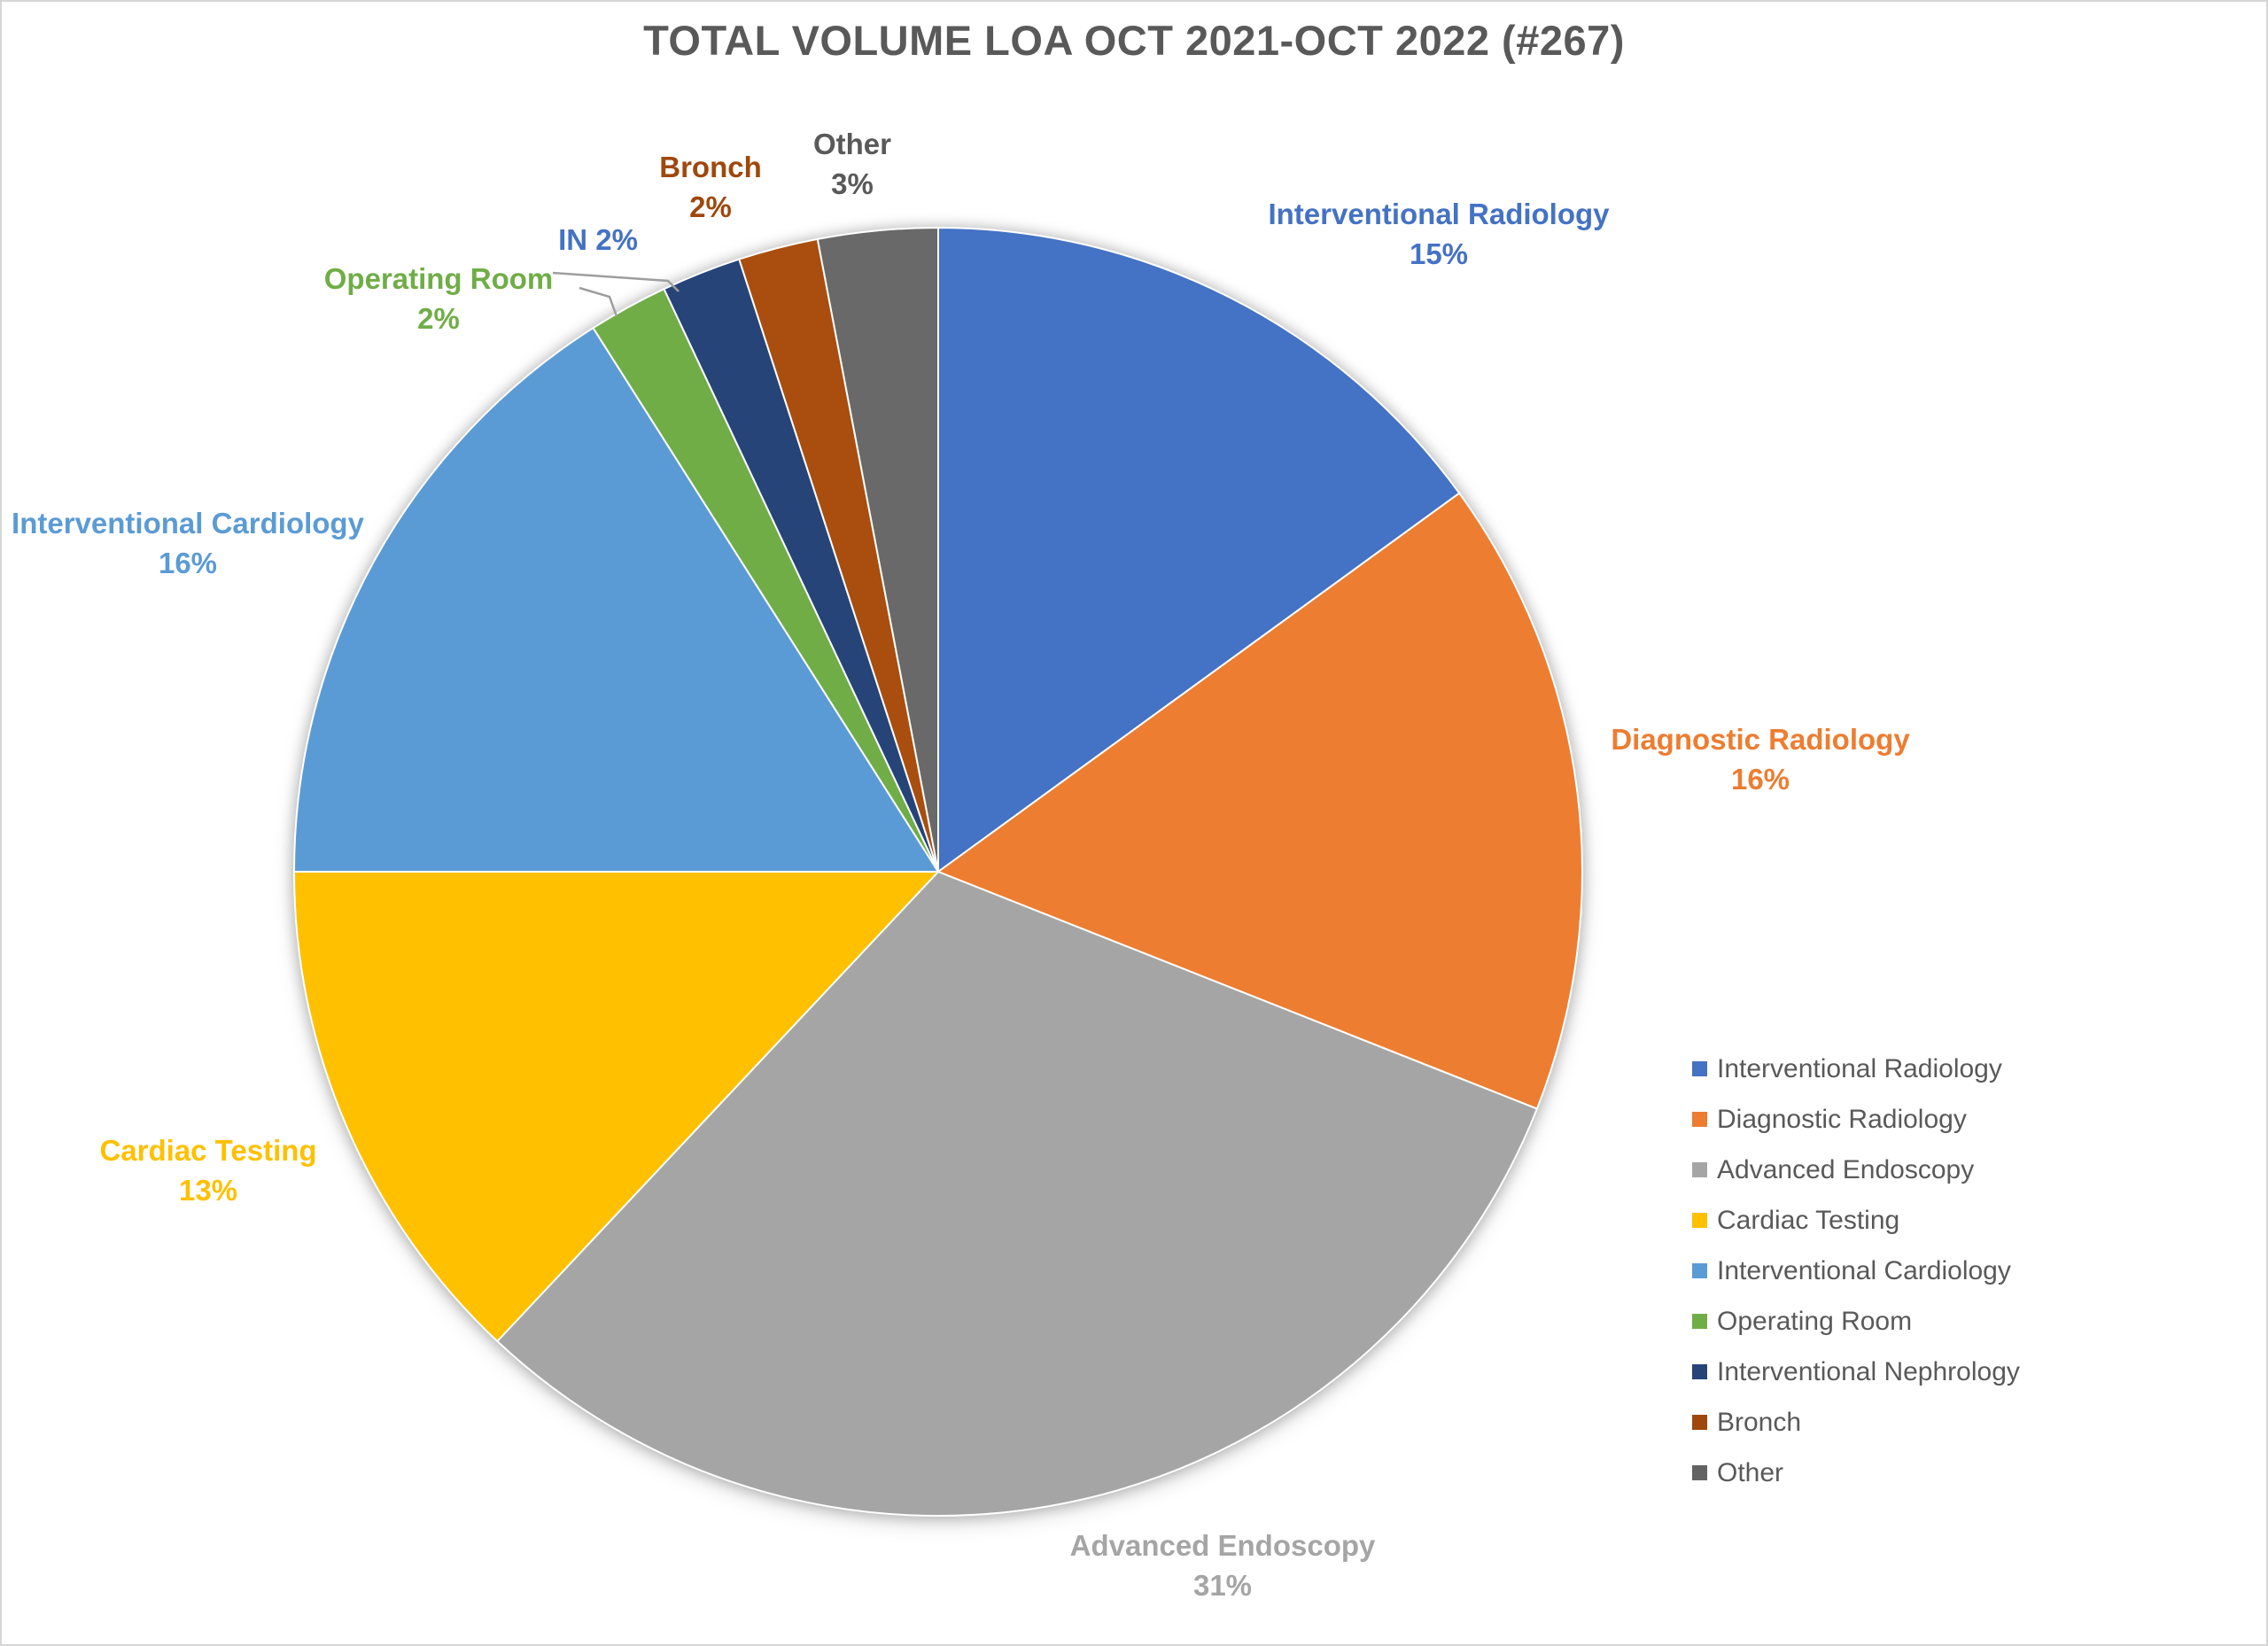 This screenshot has height=1646, width=2268. What do you see at coordinates (1842, 1119) in the screenshot?
I see `legend-label: Diagnostic Radiology` at bounding box center [1842, 1119].